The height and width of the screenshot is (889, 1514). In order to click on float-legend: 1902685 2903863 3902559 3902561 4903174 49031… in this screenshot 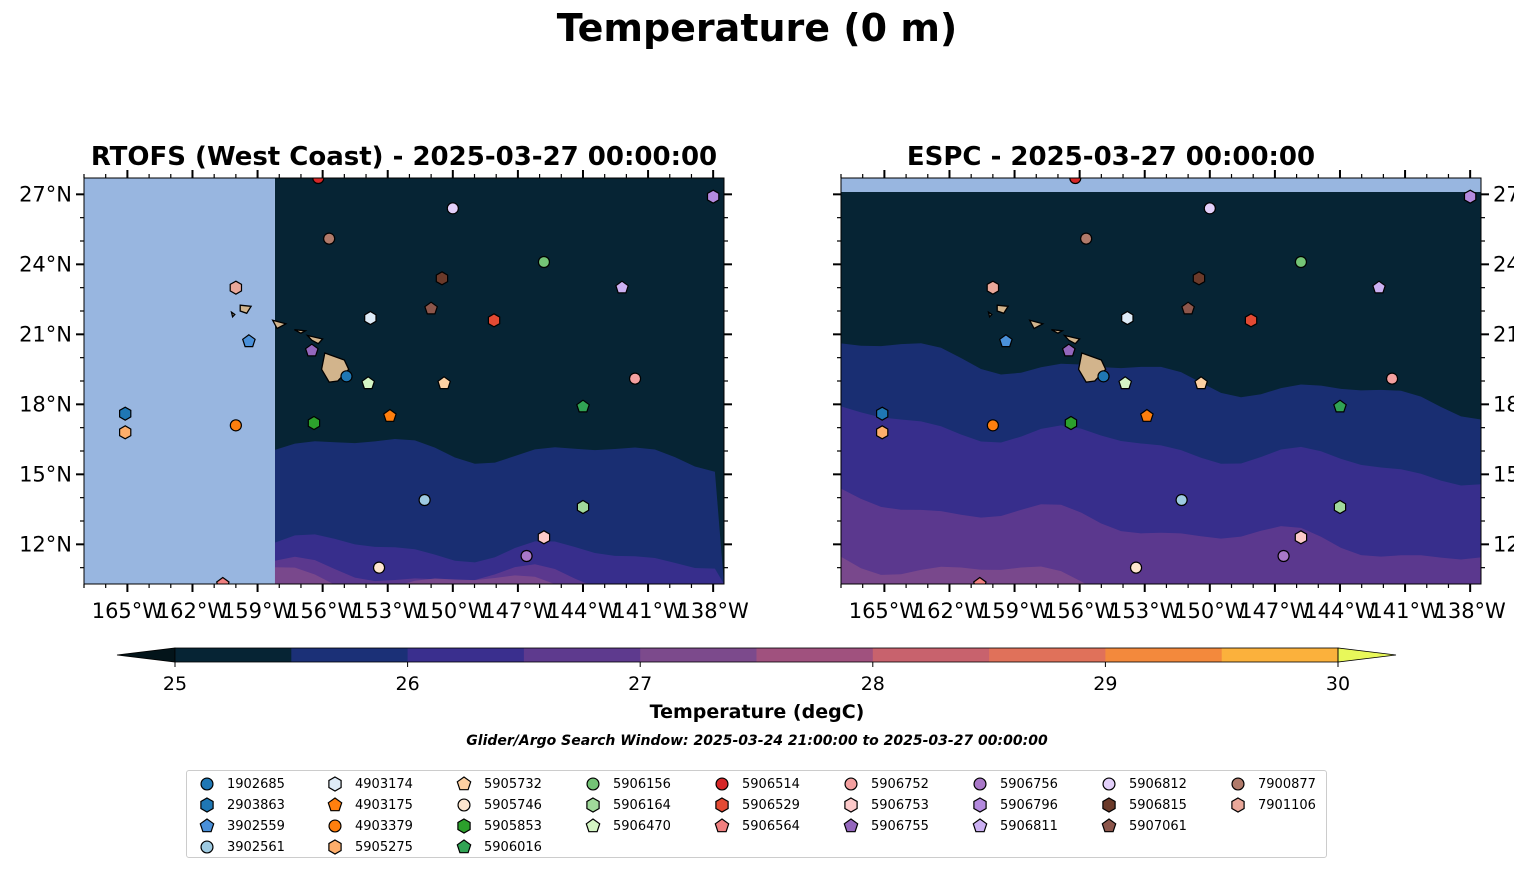, I will do `click(756, 814)`.